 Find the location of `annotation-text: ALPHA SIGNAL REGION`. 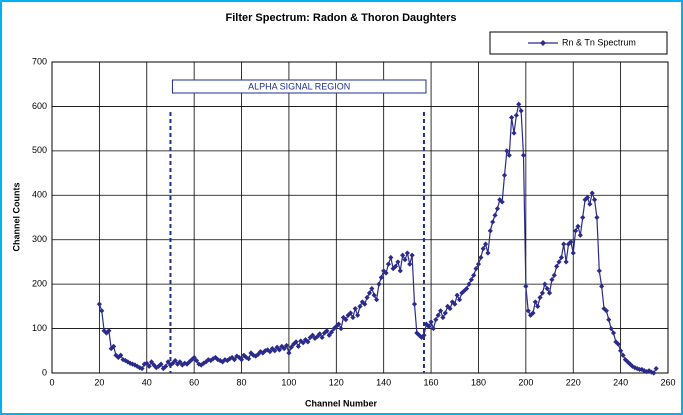

annotation-text: ALPHA SIGNAL REGION is located at coordinates (299, 86).